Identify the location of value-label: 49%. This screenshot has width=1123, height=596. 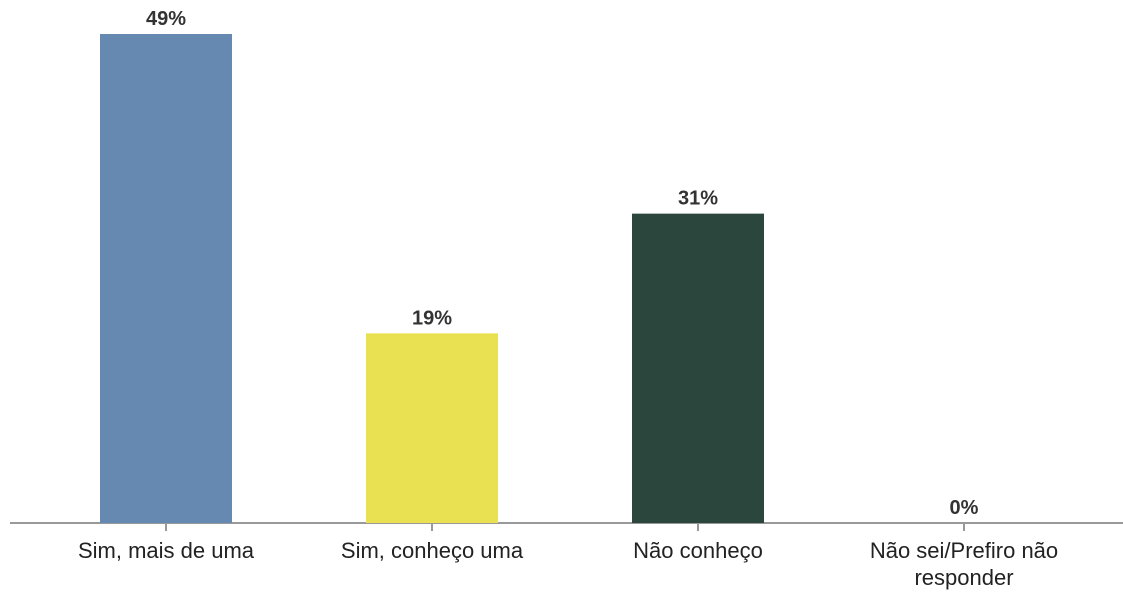
(166, 19).